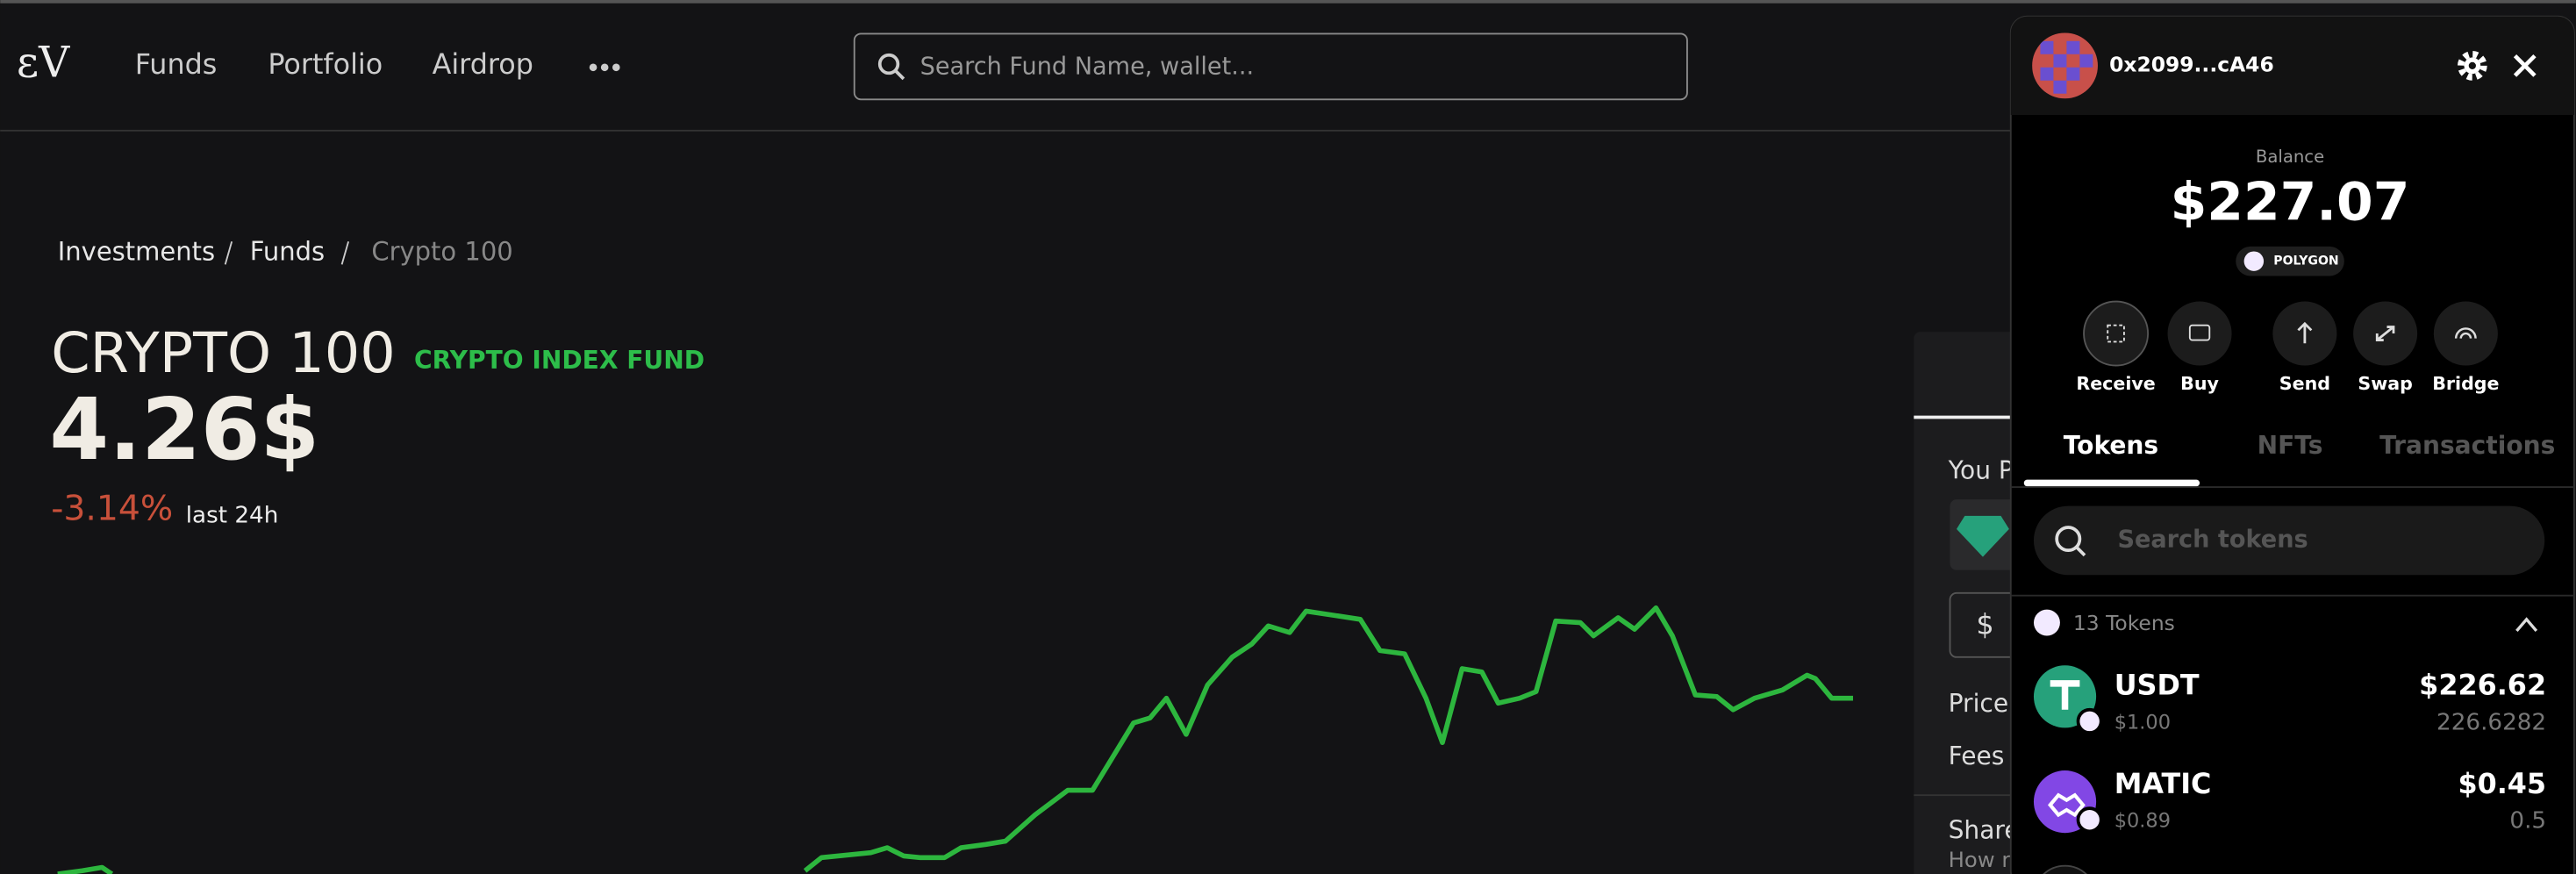 This screenshot has width=2576, height=874. What do you see at coordinates (1288, 2) in the screenshot?
I see `top-border` at bounding box center [1288, 2].